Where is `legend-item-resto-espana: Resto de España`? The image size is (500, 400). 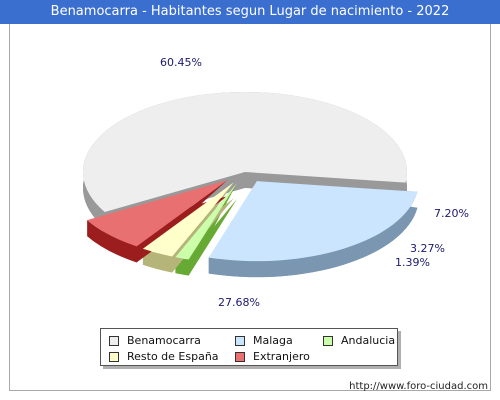
legend-item-resto-espana: Resto de España is located at coordinates (164, 356).